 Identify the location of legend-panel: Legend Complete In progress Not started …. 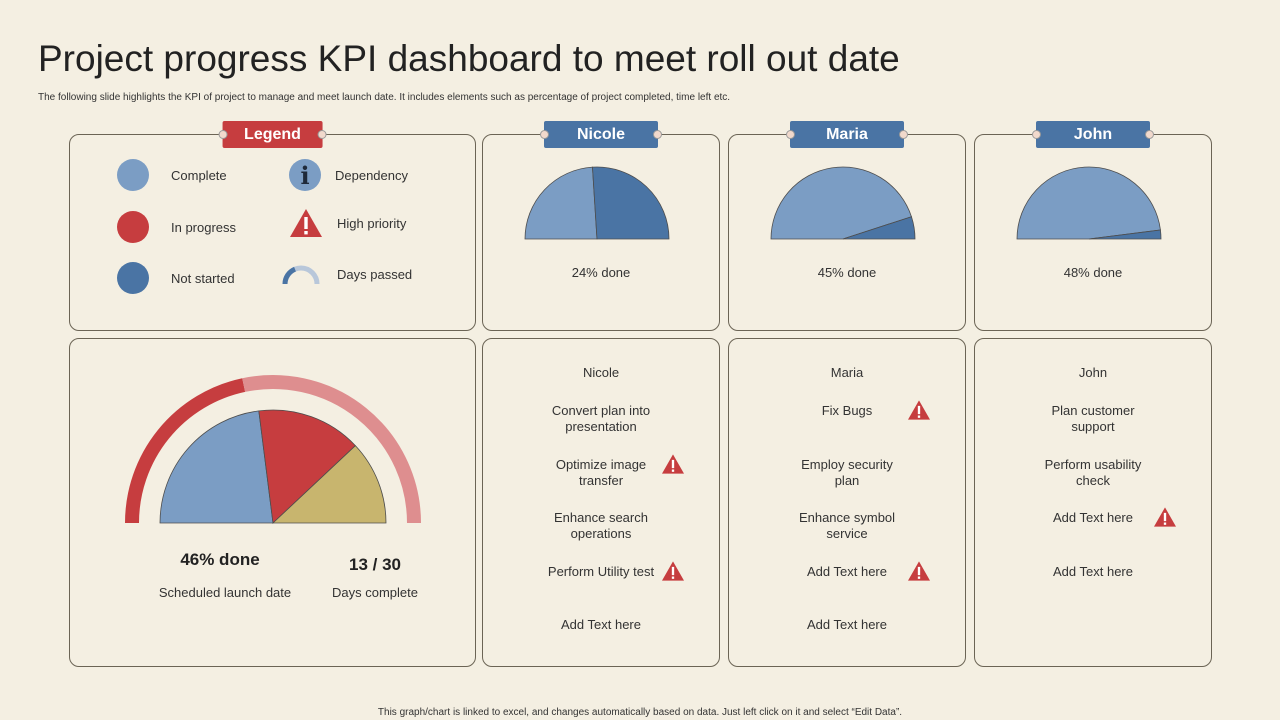
(272, 226).